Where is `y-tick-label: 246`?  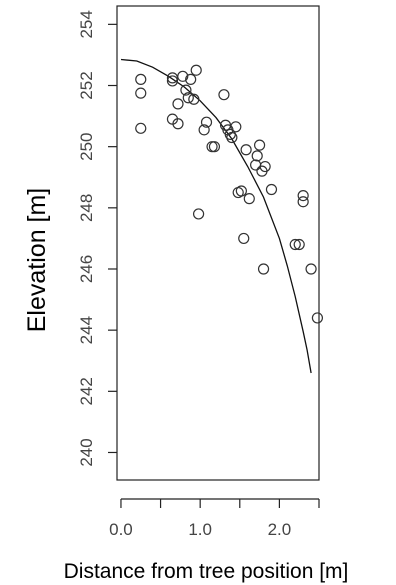 y-tick-label: 246 is located at coordinates (86, 269).